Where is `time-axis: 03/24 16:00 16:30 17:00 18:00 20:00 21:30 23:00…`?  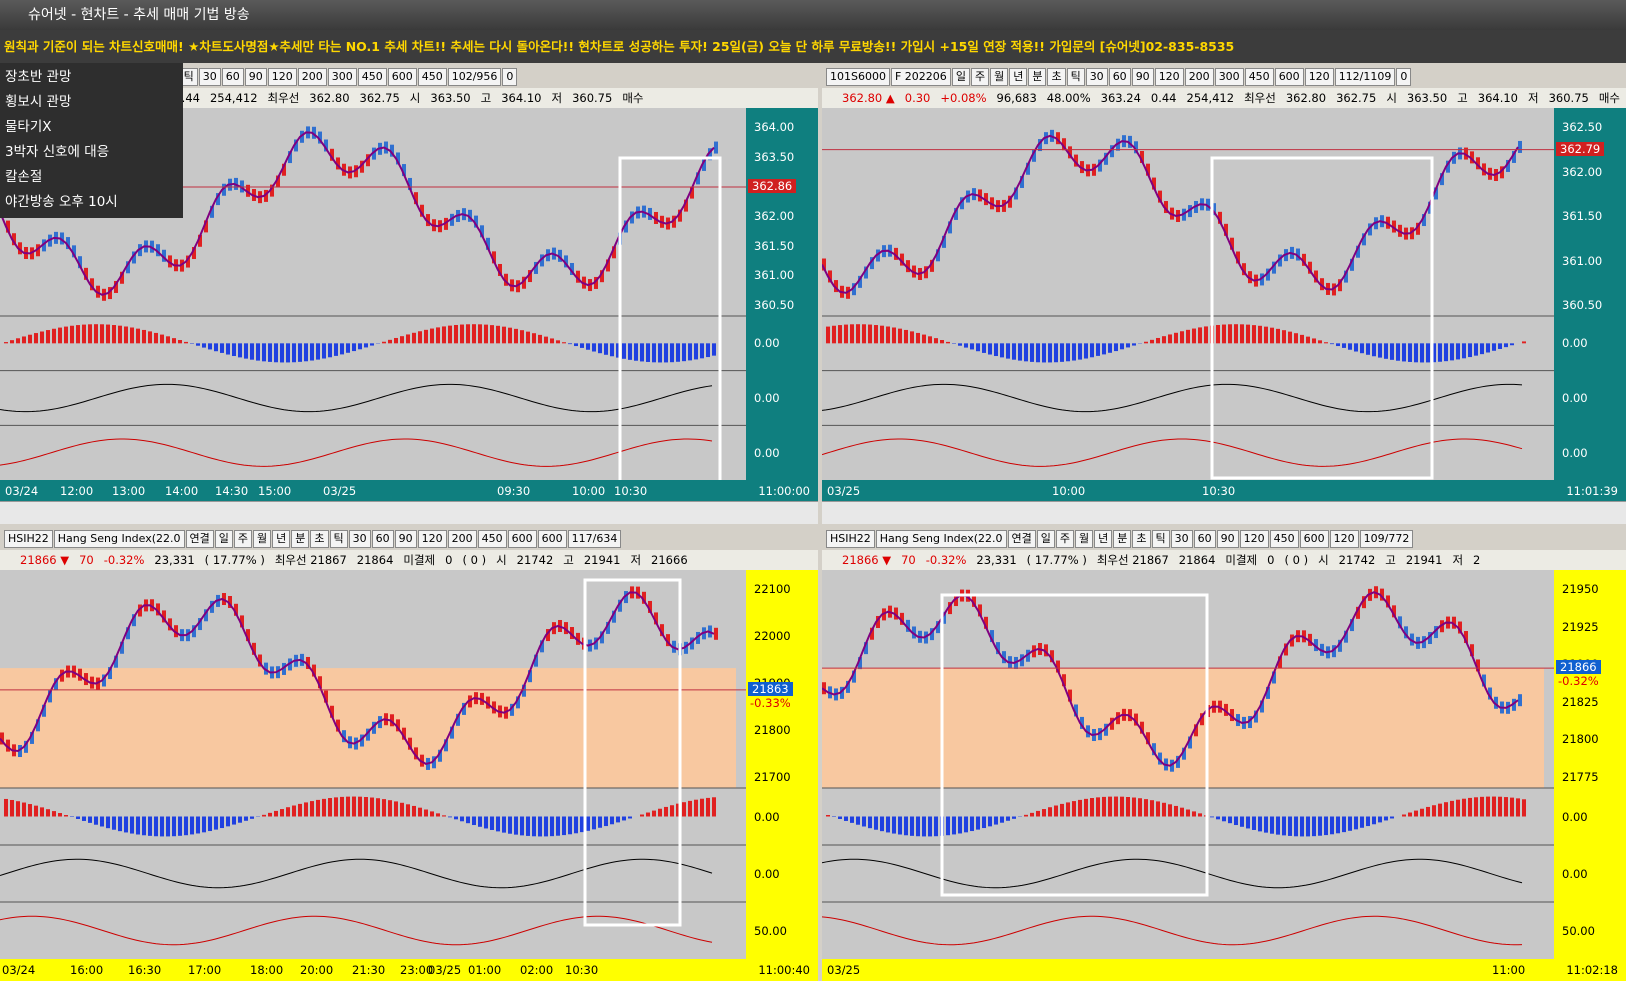 time-axis: 03/24 16:00 16:30 17:00 18:00 20:00 21:30 23:00… is located at coordinates (409, 970).